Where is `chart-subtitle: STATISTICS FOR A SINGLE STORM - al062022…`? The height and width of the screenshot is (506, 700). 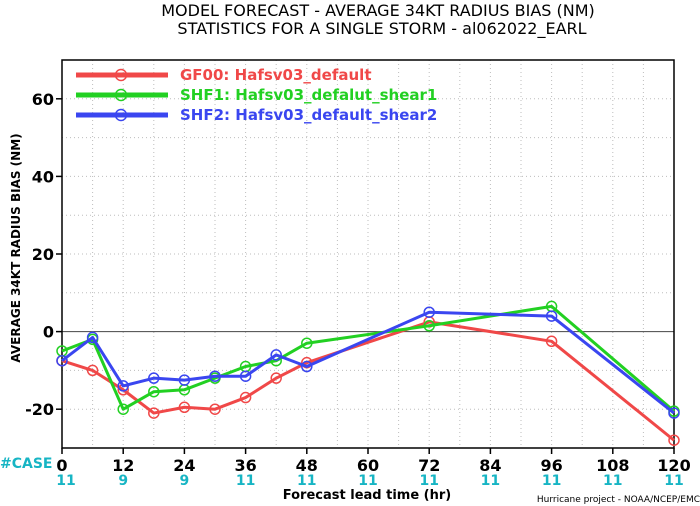
chart-subtitle: STATISTICS FOR A SINGLE STORM - al062022… is located at coordinates (381, 29).